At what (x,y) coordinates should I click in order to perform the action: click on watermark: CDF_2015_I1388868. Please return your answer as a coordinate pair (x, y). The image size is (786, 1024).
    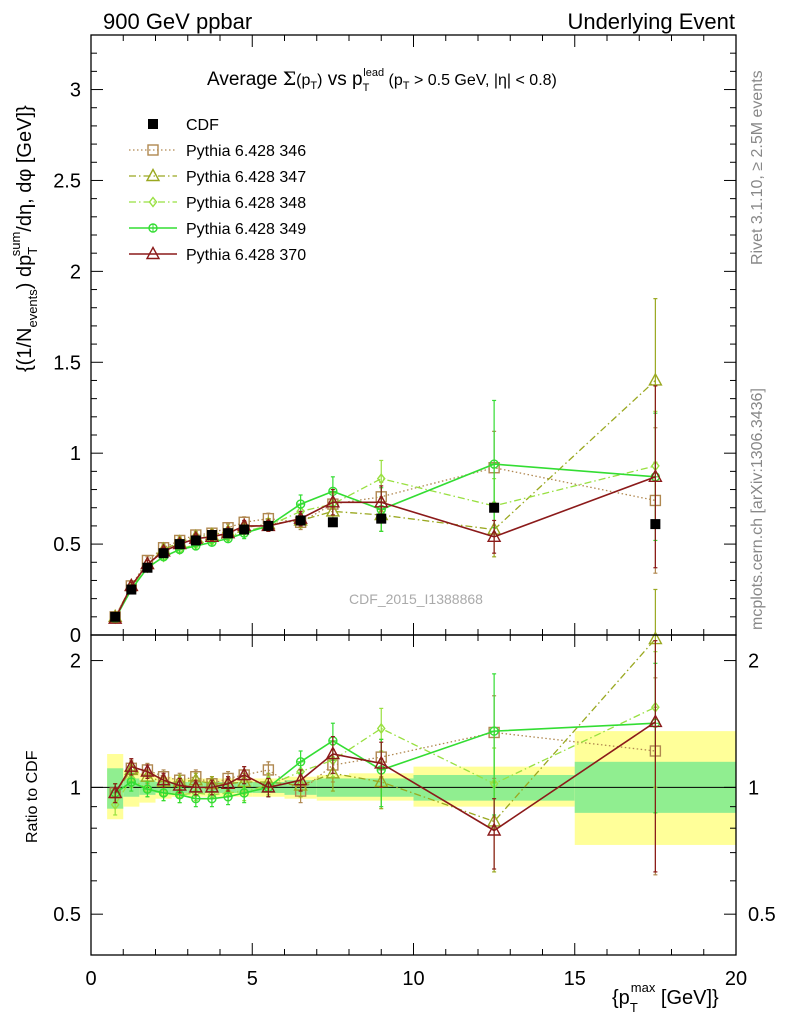
    Looking at the image, I should click on (416, 599).